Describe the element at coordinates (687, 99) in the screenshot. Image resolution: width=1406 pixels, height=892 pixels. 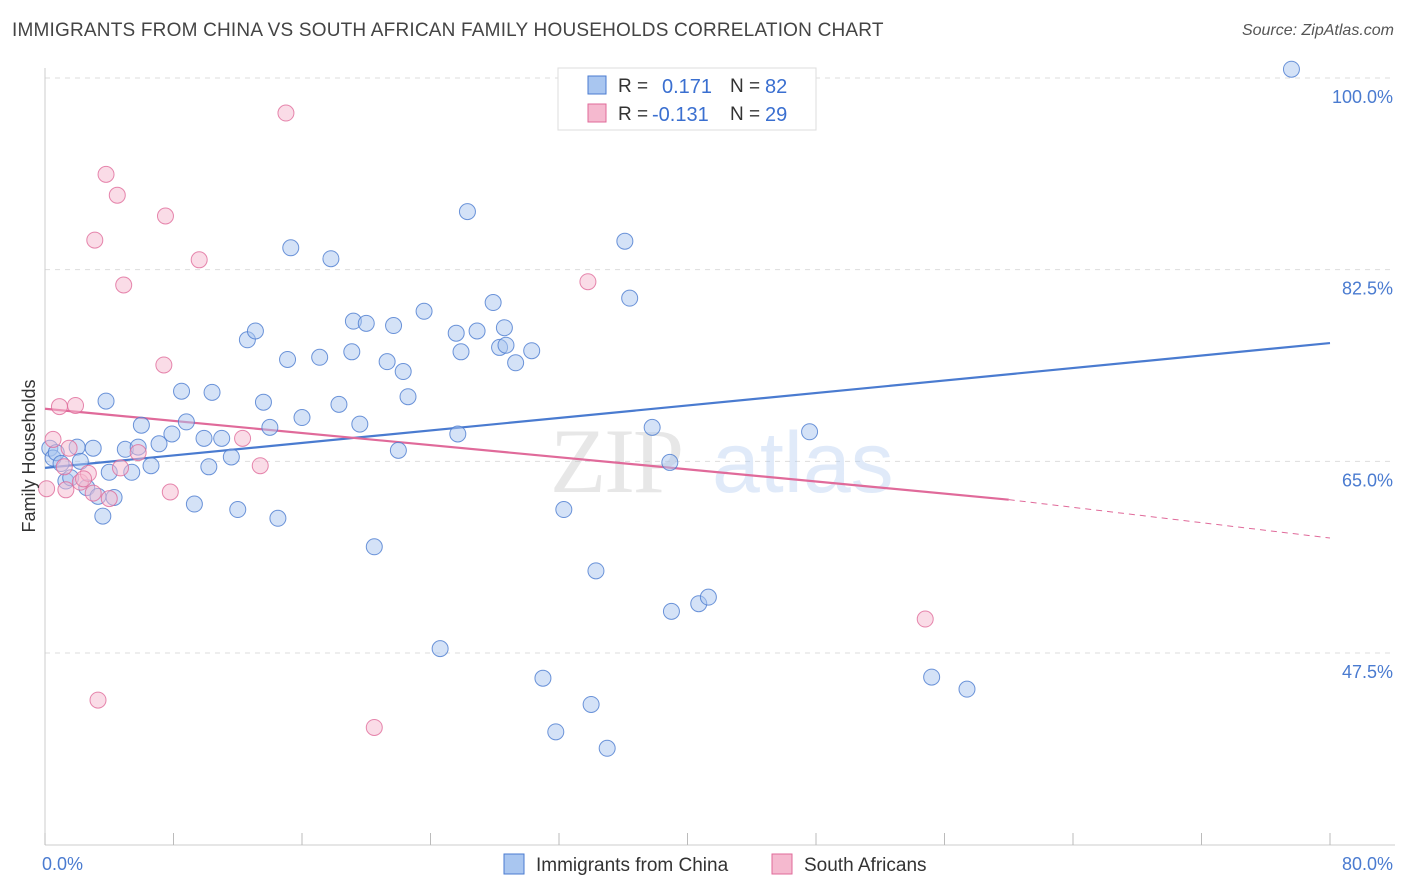
I see `legend-box: R = 0.171 N = 82 R = -0.131 N = 29` at that location.